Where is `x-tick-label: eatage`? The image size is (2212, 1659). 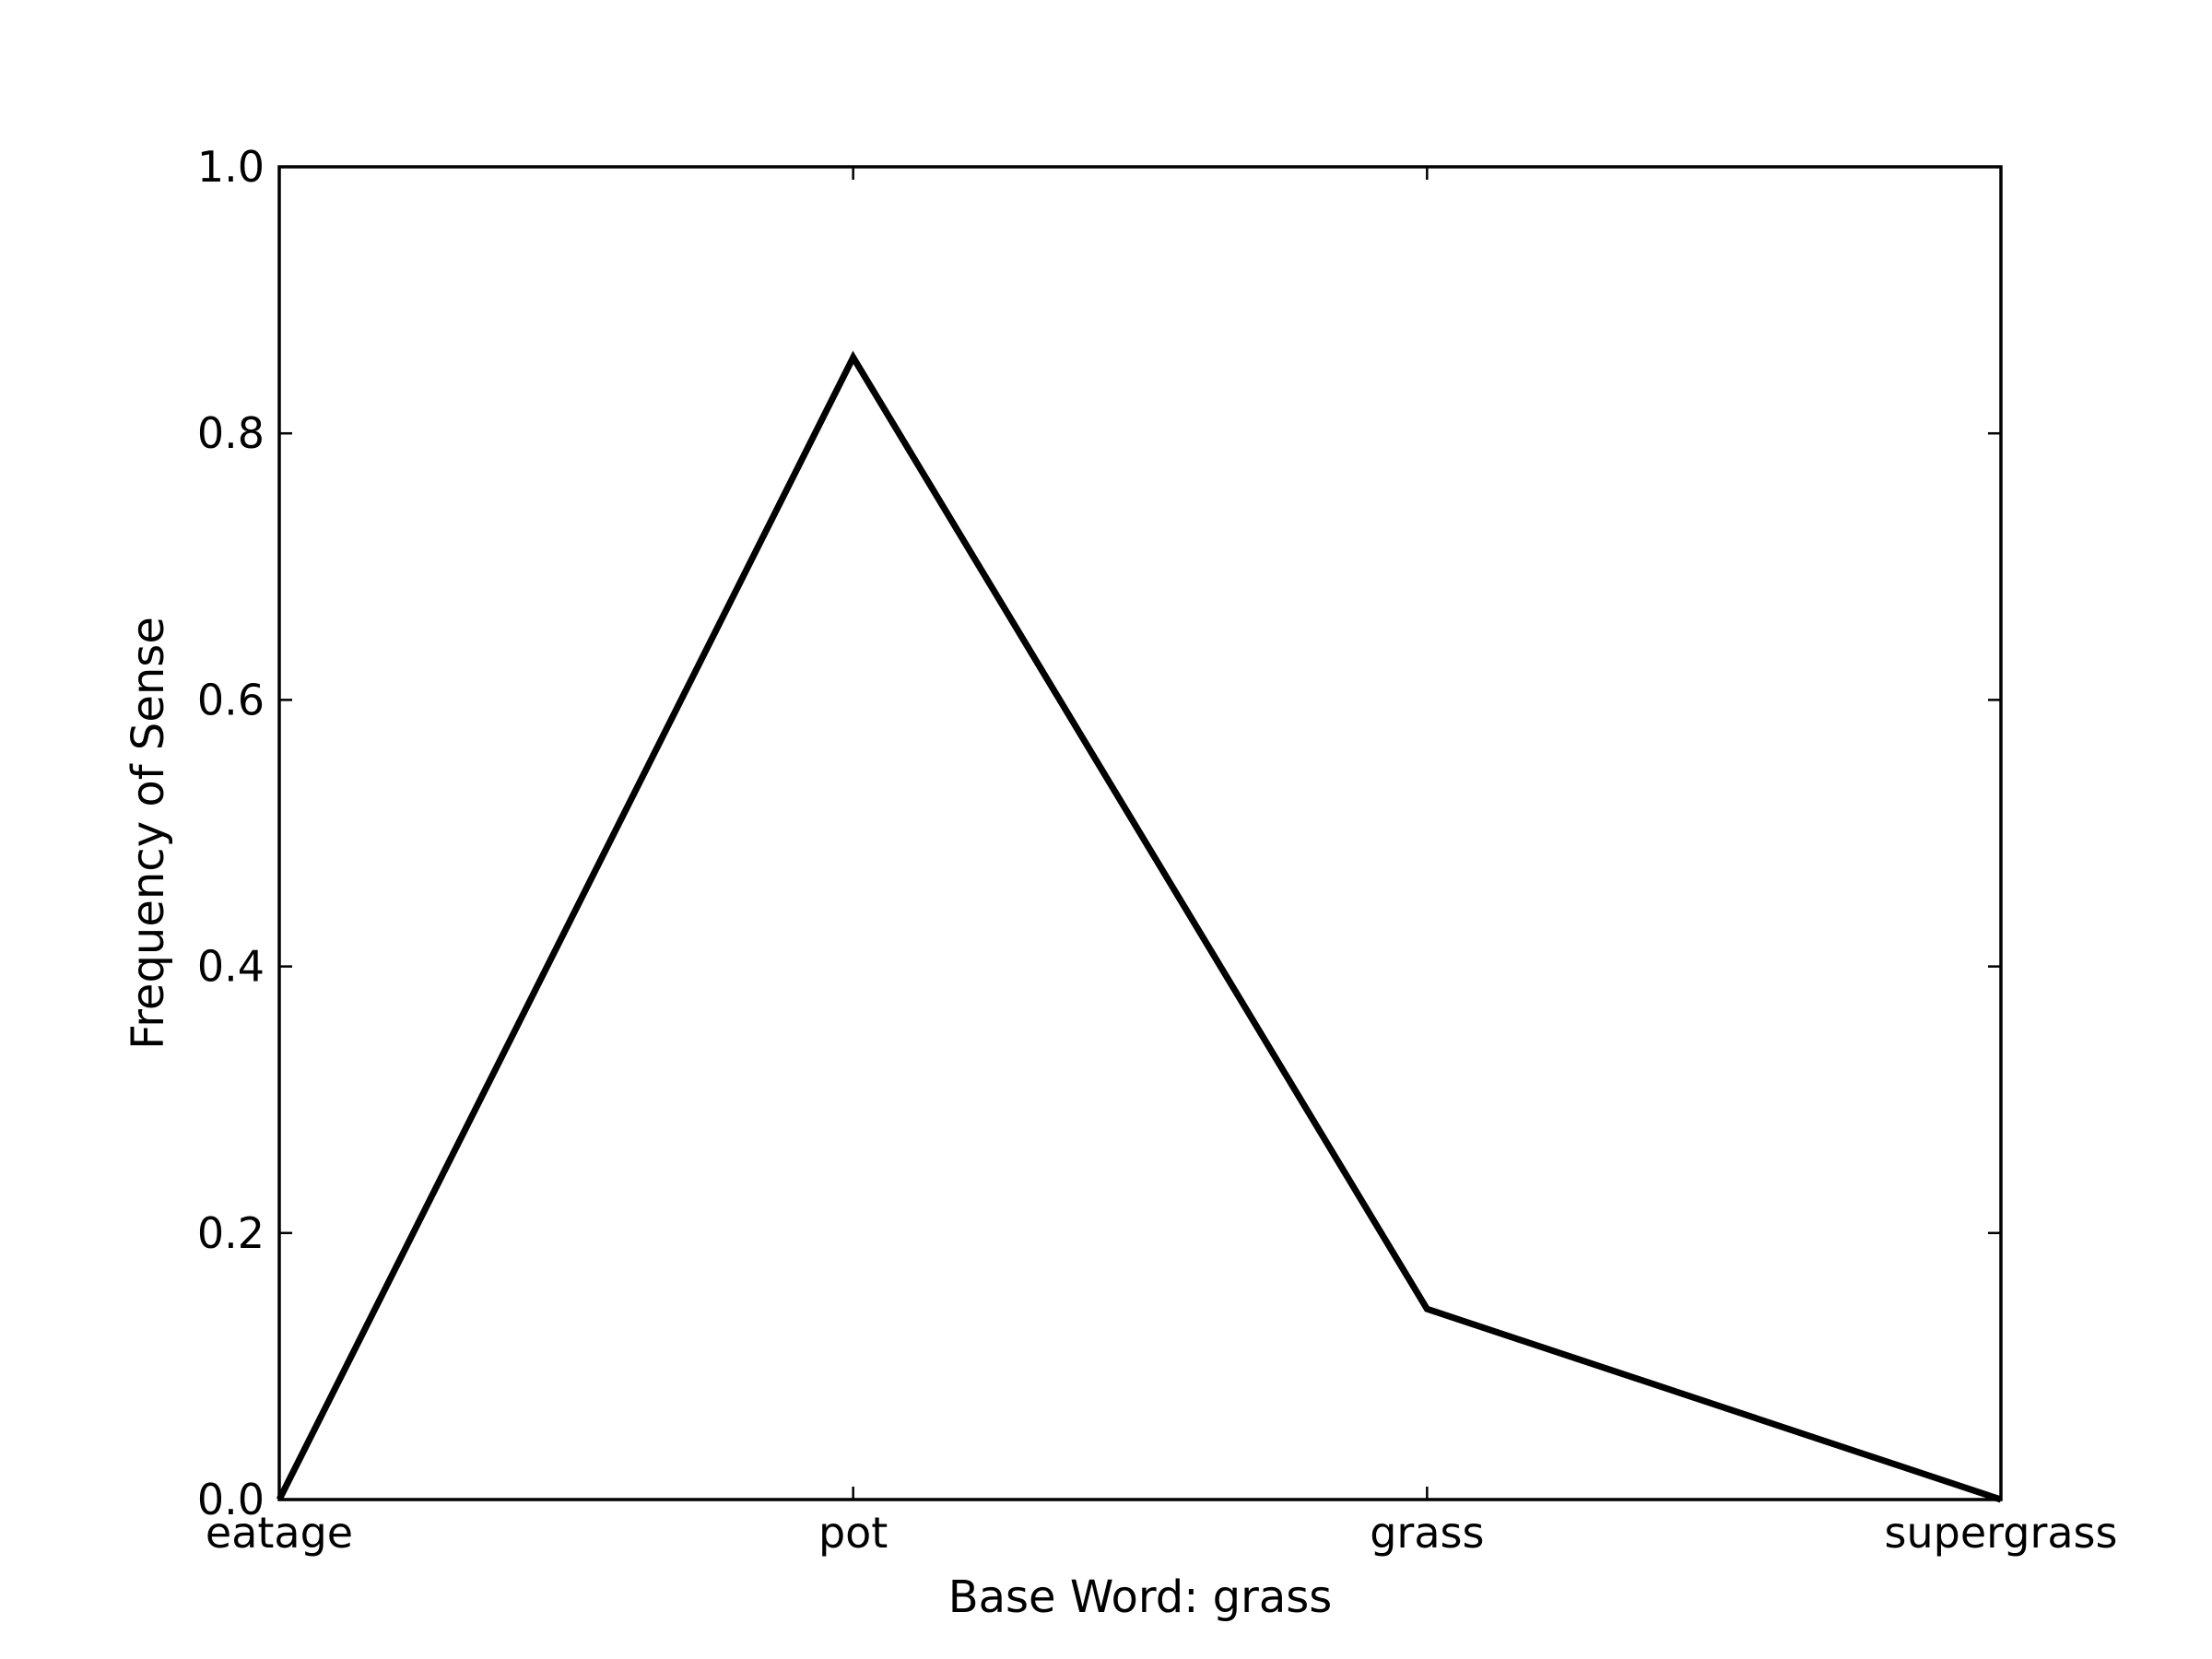
x-tick-label: eatage is located at coordinates (279, 1533).